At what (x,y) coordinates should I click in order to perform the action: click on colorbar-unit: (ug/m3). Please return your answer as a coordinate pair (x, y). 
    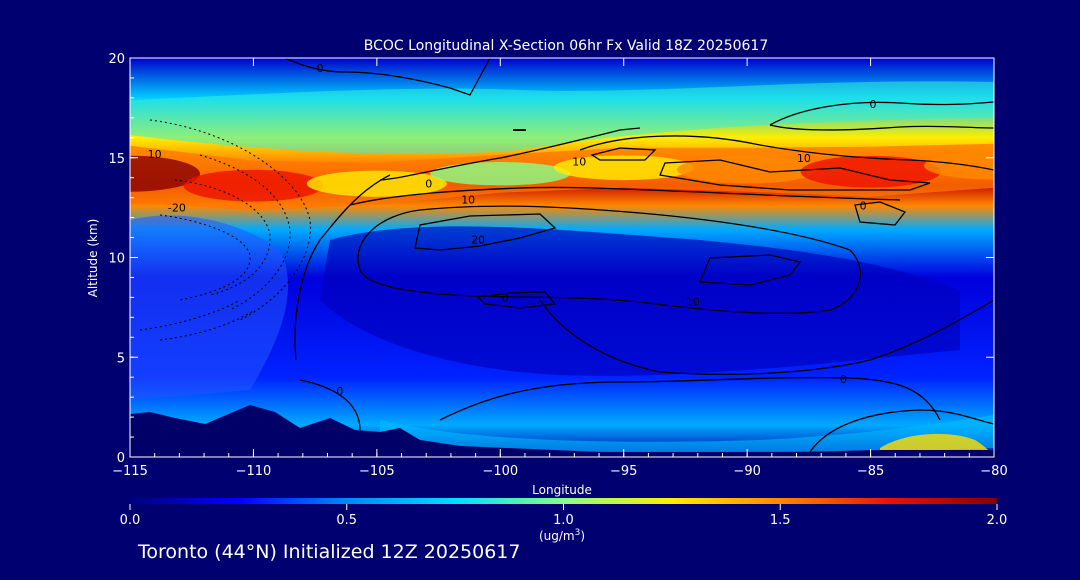
    Looking at the image, I should click on (562, 535).